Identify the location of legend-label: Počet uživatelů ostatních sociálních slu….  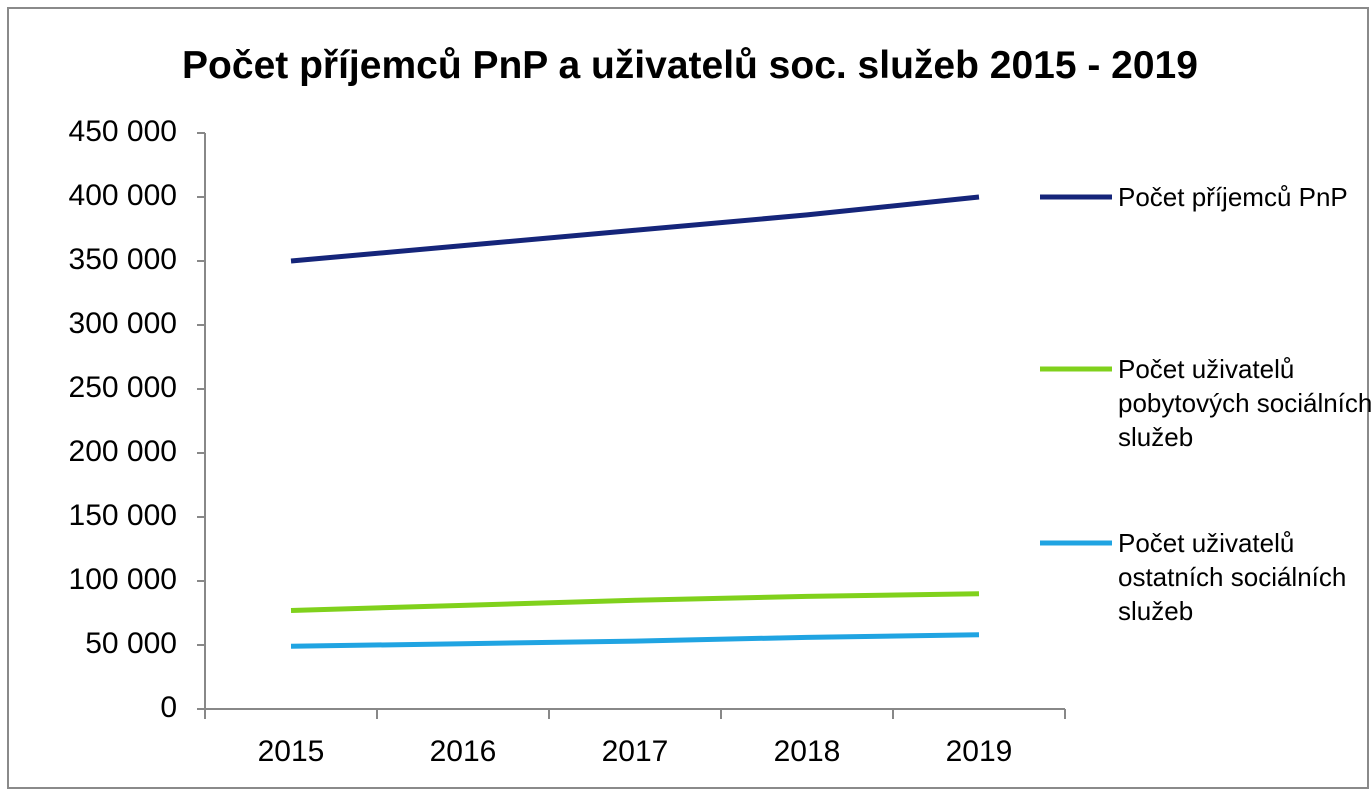
(1232, 577).